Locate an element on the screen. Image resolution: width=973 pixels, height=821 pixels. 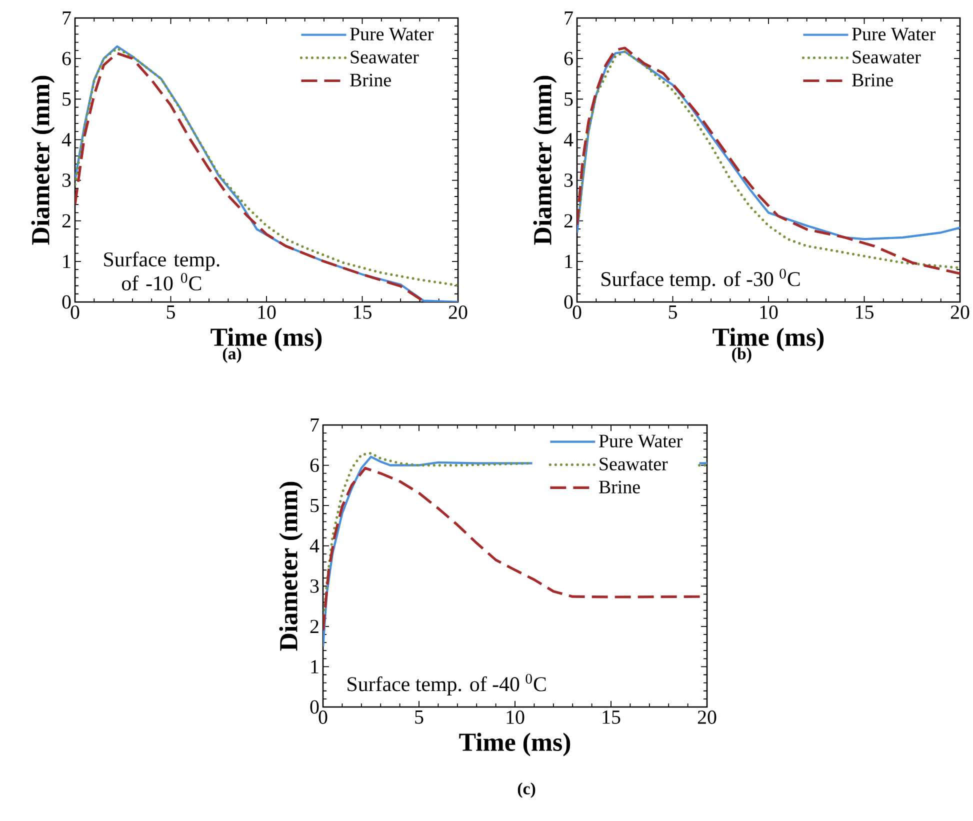
annotation: Surface temp. of -30 $^{0}$C is located at coordinates (701, 279).